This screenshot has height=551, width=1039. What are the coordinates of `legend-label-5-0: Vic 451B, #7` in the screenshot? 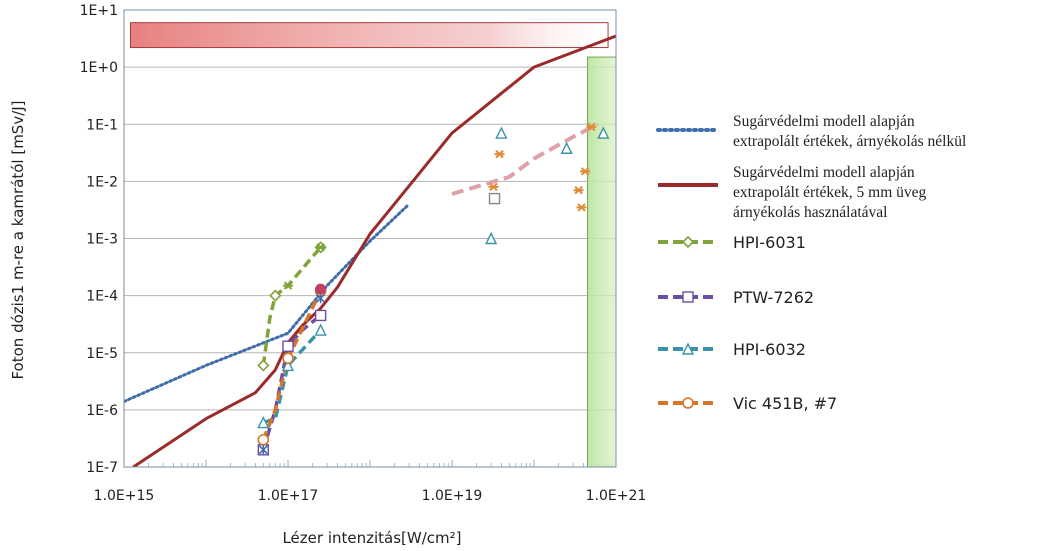 It's located at (785, 403).